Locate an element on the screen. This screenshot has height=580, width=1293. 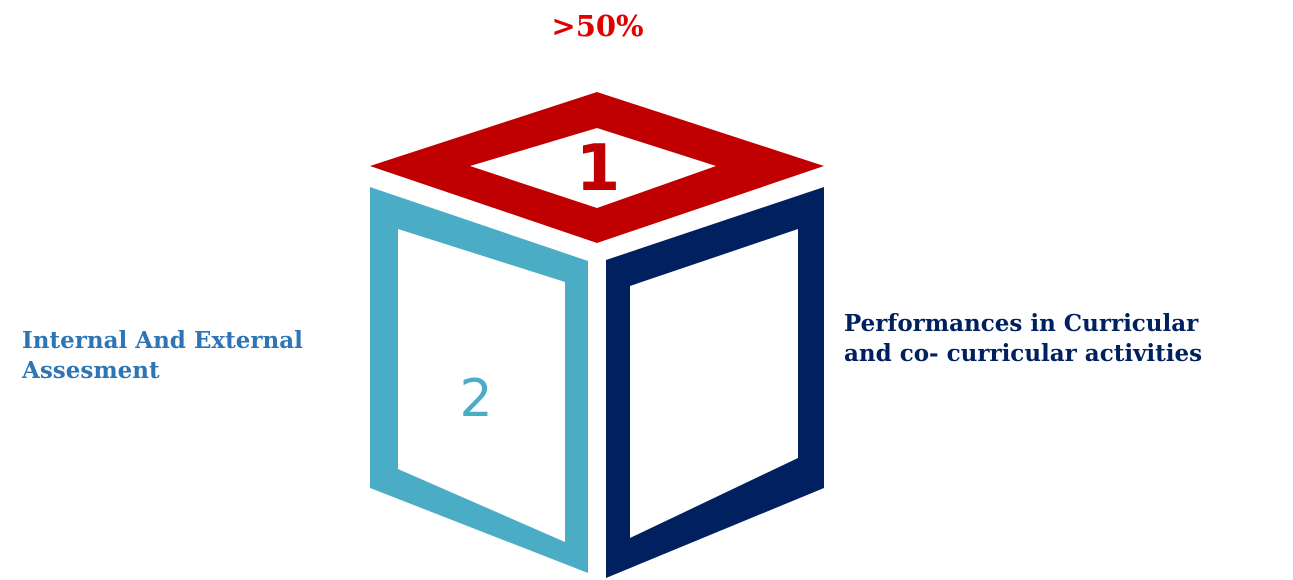
top-label: >50% is located at coordinates (597, 26).